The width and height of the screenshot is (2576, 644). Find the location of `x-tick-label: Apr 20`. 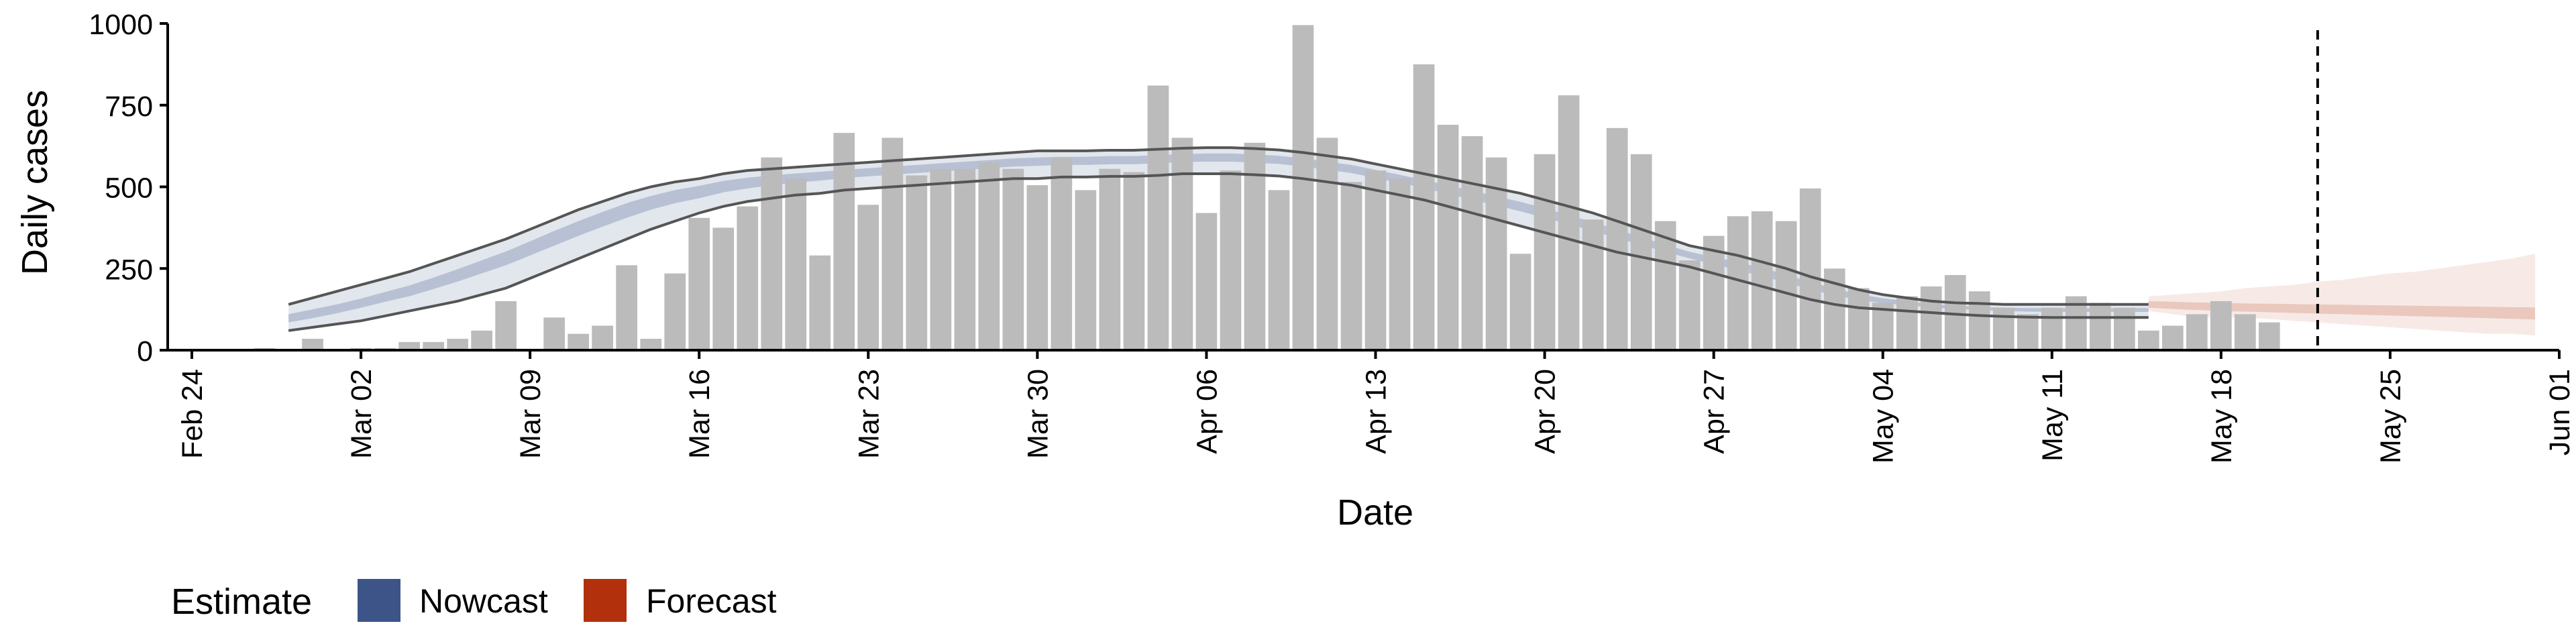

x-tick-label: Apr 20 is located at coordinates (1545, 411).